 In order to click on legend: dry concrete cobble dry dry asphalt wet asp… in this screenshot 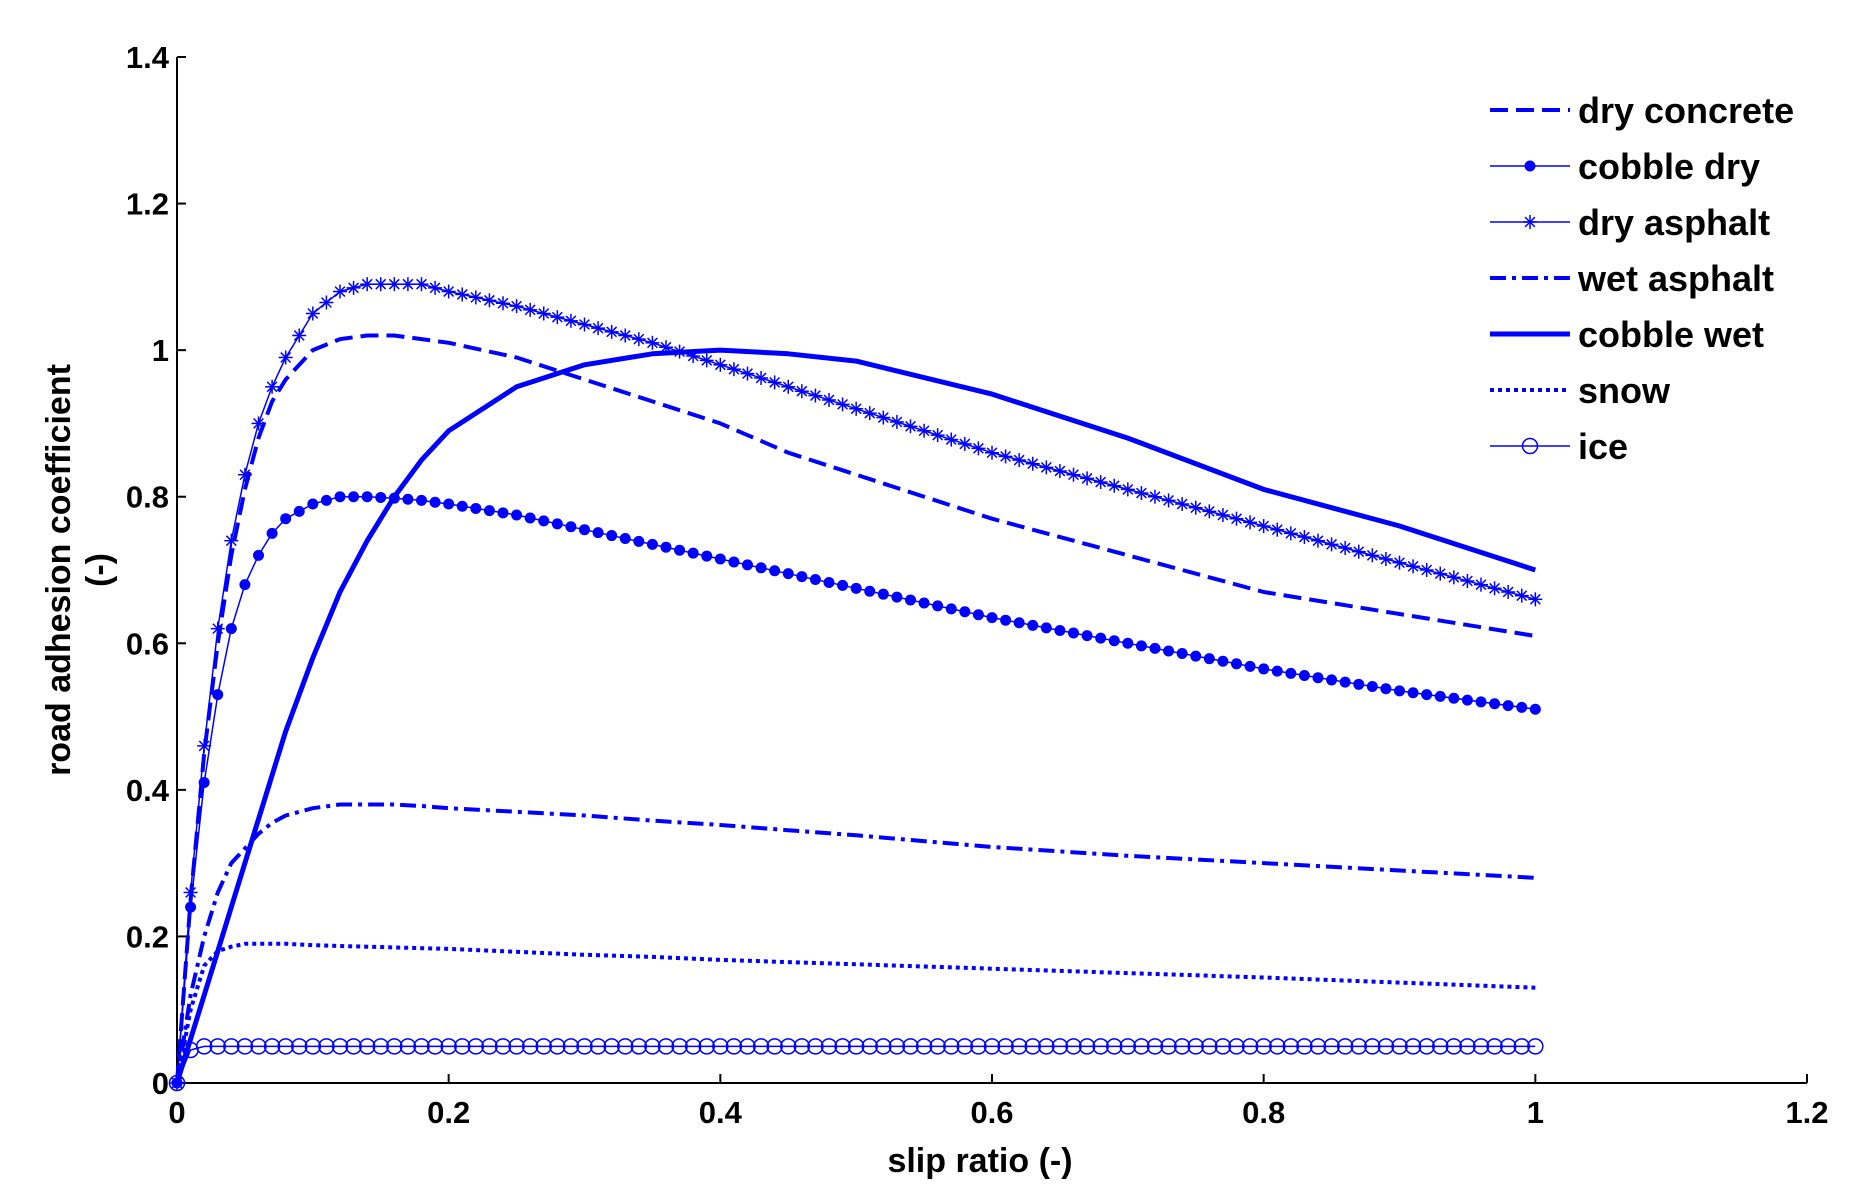, I will do `click(1642, 278)`.